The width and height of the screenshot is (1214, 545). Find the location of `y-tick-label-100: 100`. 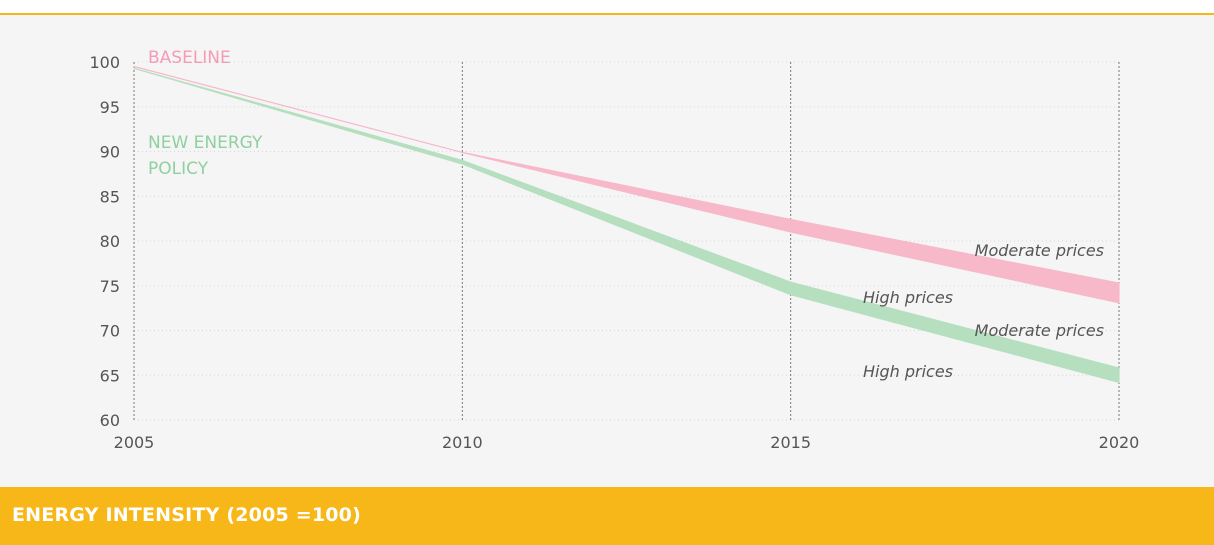

y-tick-label-100: 100 is located at coordinates (104, 62).